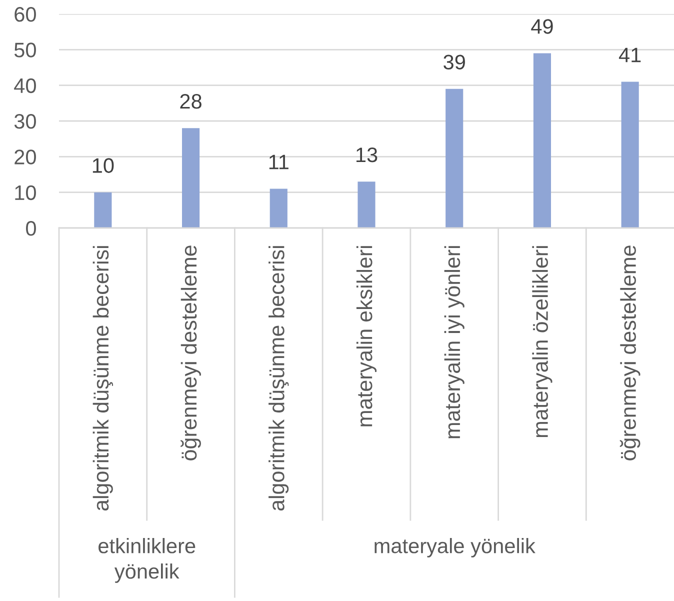 The width and height of the screenshot is (674, 601). What do you see at coordinates (25, 157) in the screenshot?
I see `y-tick-label: 20` at bounding box center [25, 157].